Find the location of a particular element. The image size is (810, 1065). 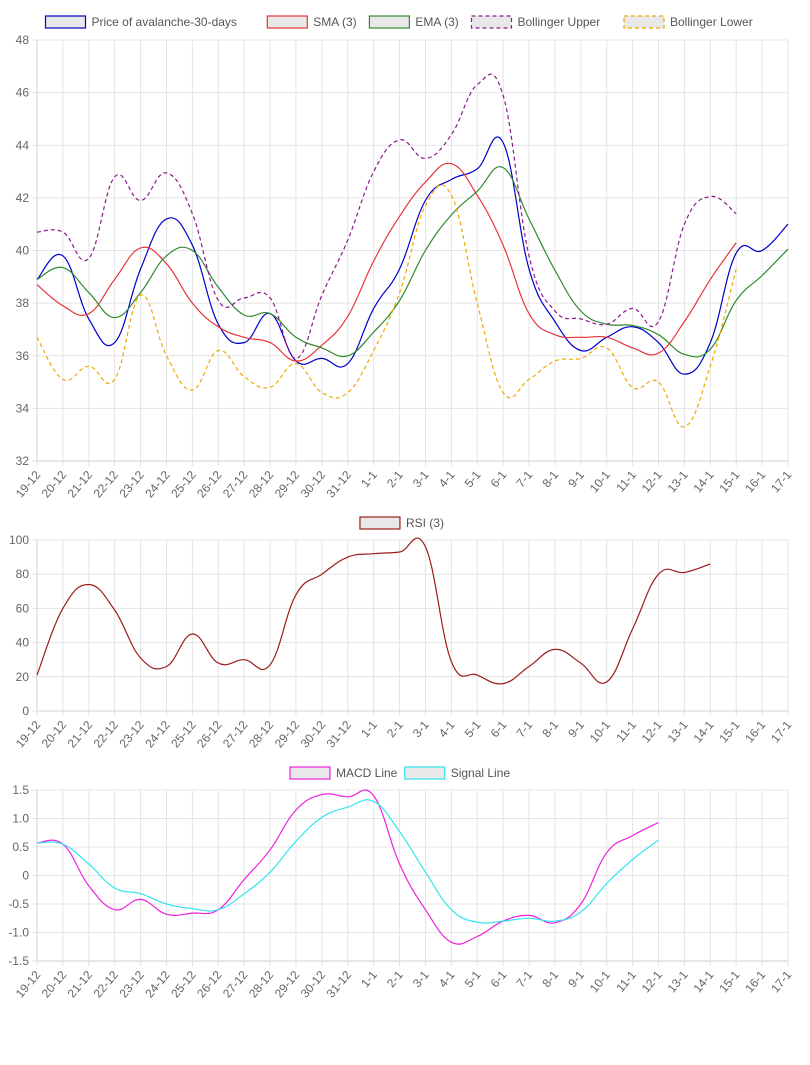

legend-item-ema-3: EMA (3) is located at coordinates (413, 22).